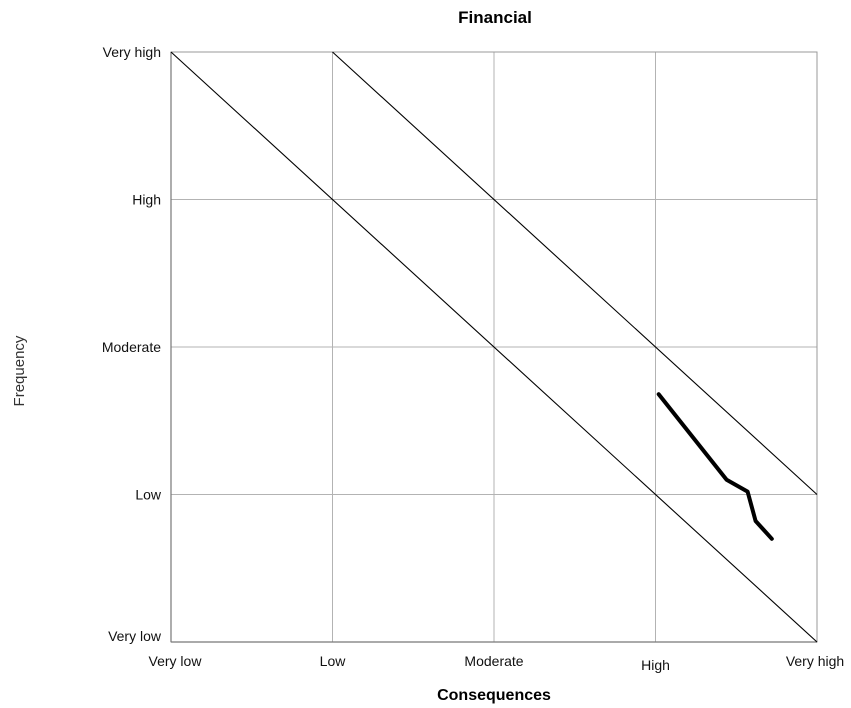 The image size is (851, 708). I want to click on y-tick-label: Very low, so click(135, 636).